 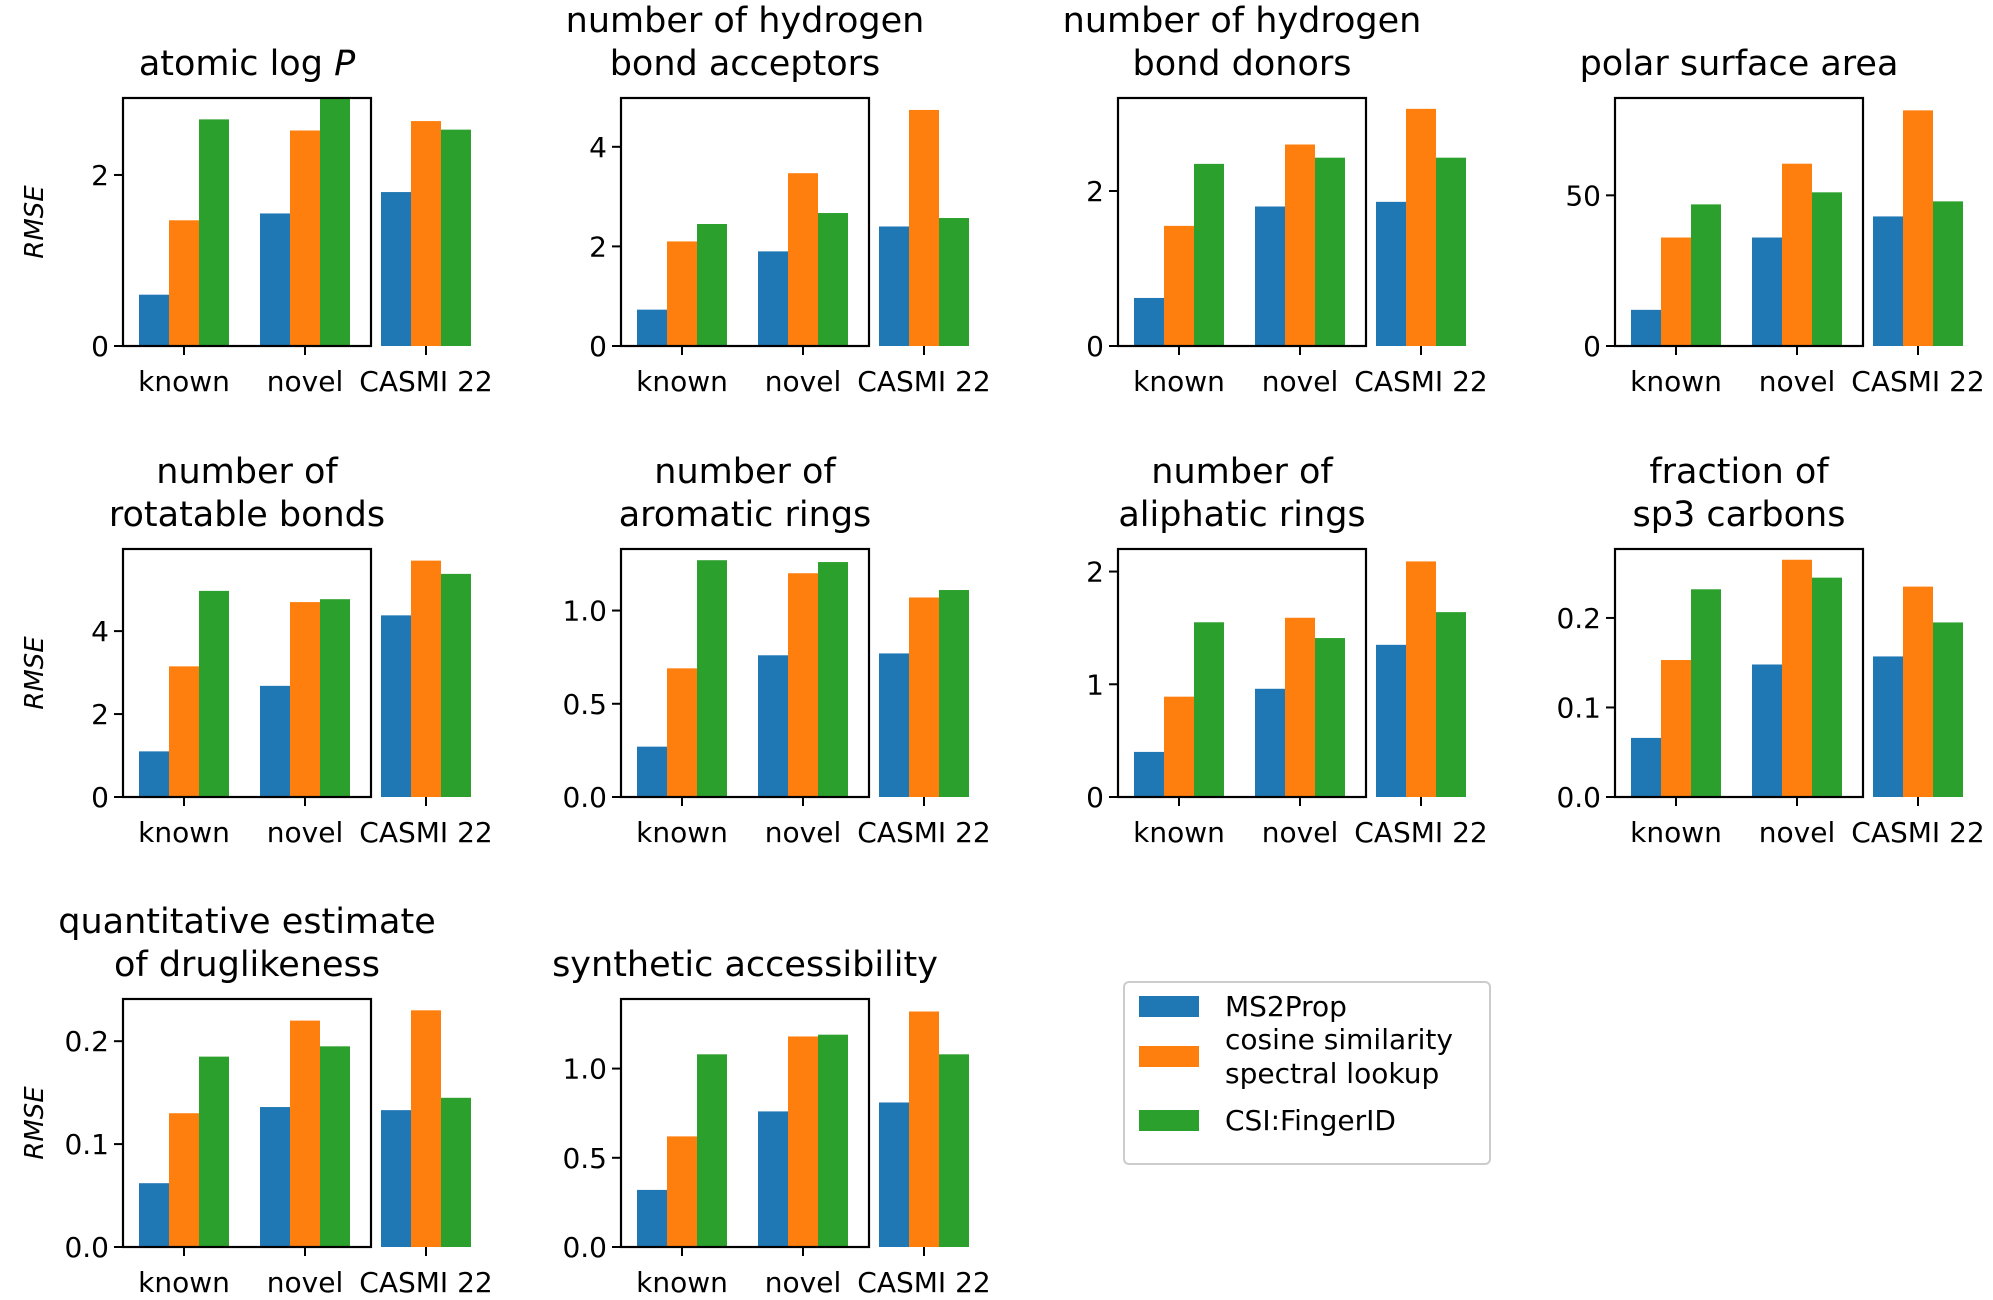 I want to click on panel-title: atomic log P, so click(x=247, y=64).